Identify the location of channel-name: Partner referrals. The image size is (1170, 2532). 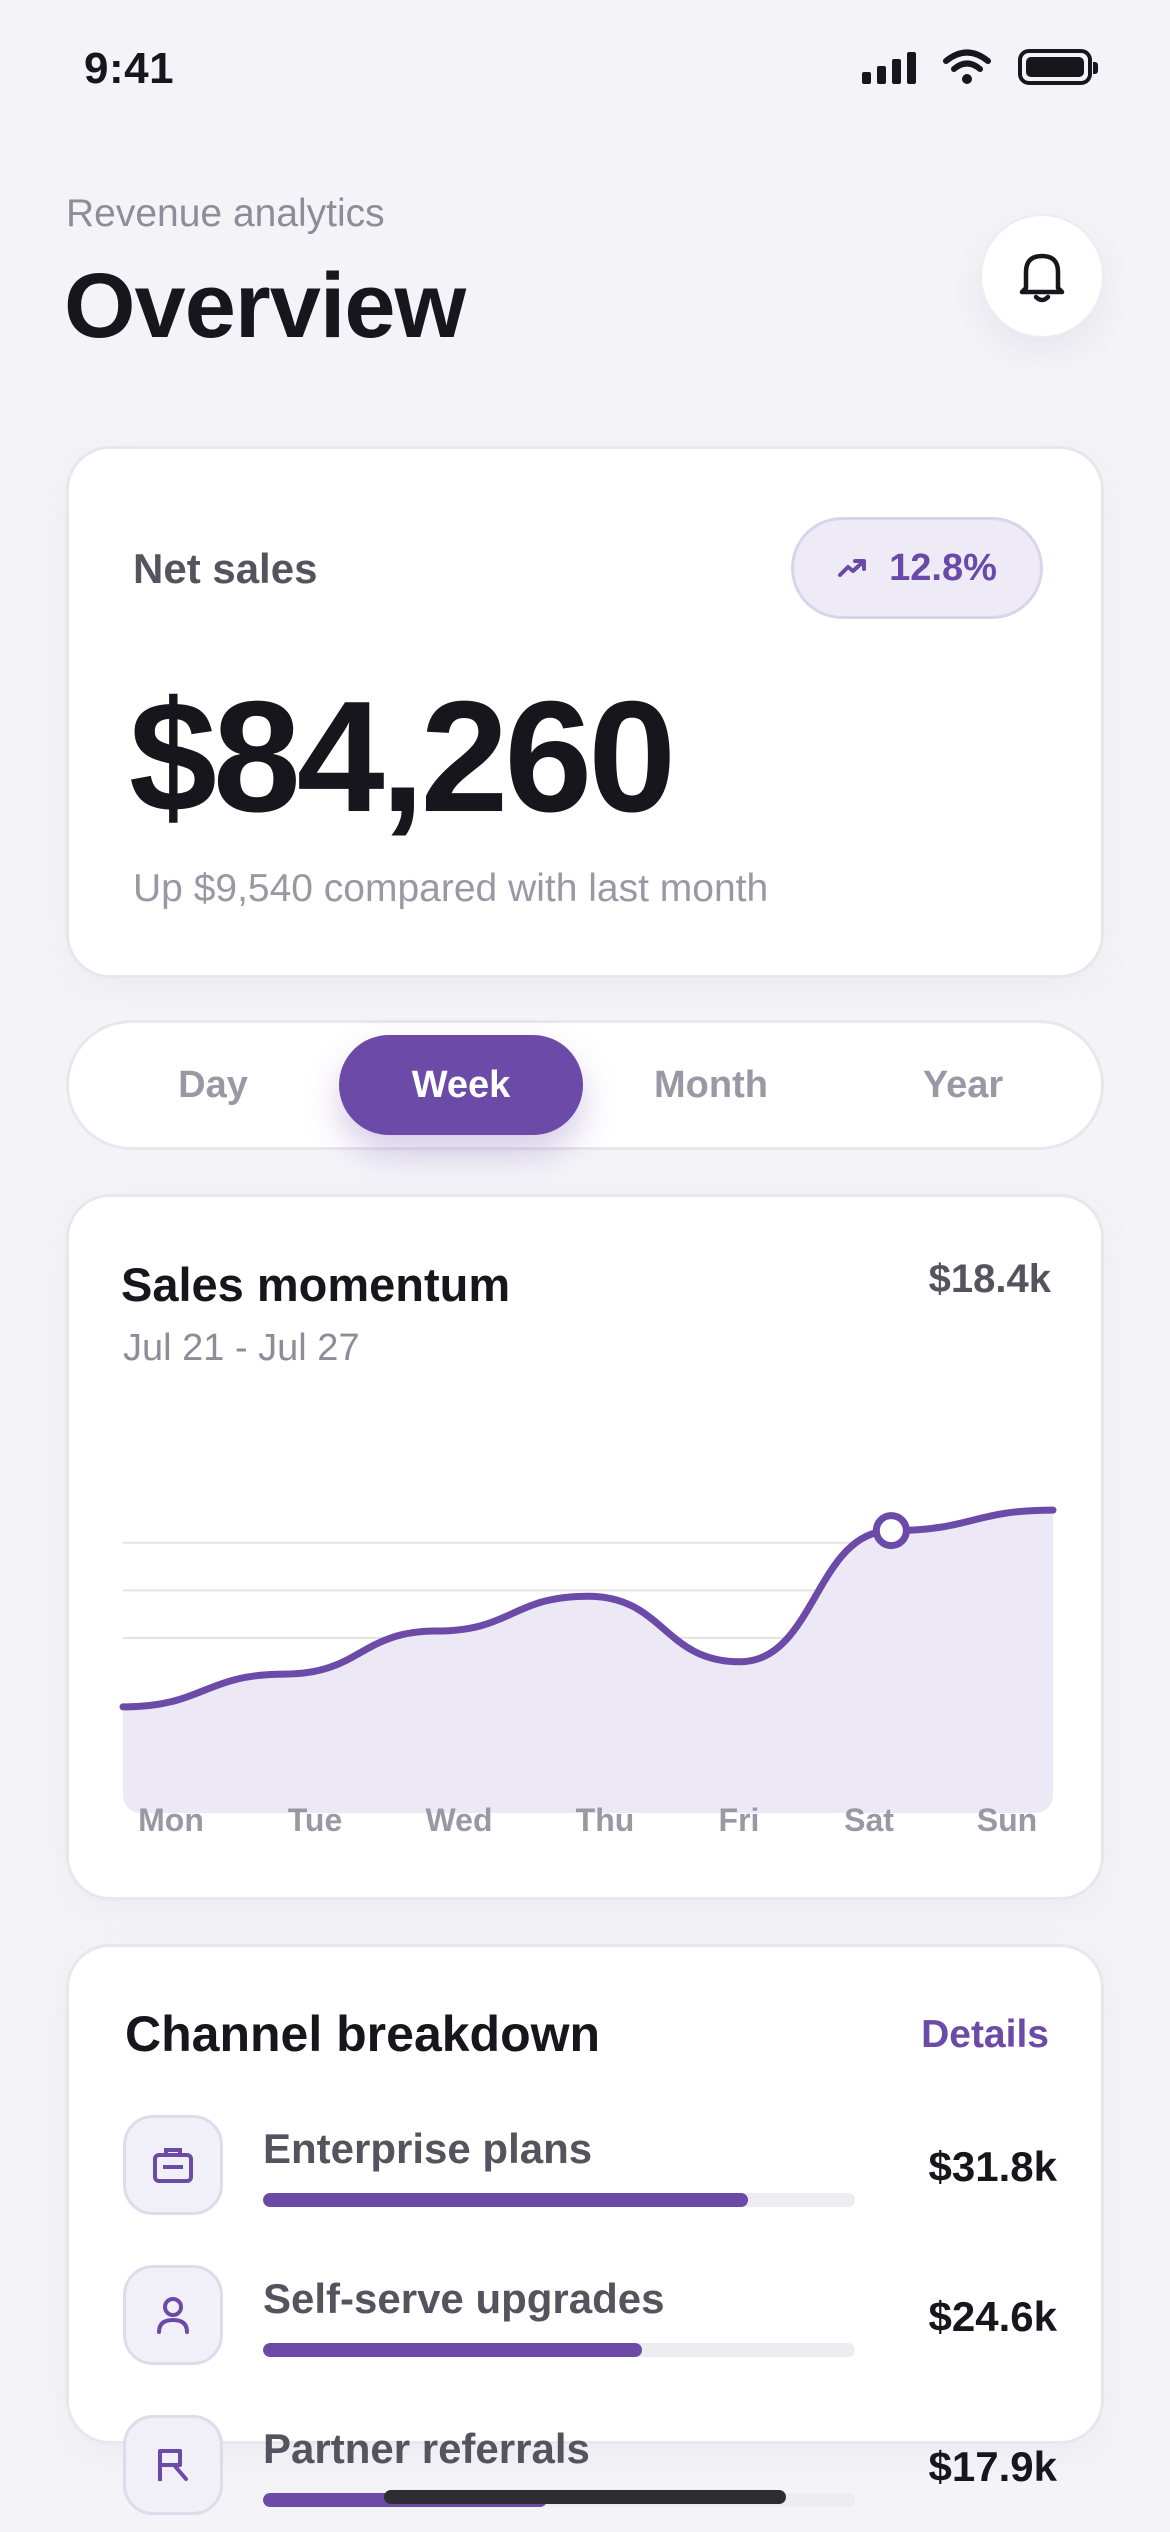
(426, 2448).